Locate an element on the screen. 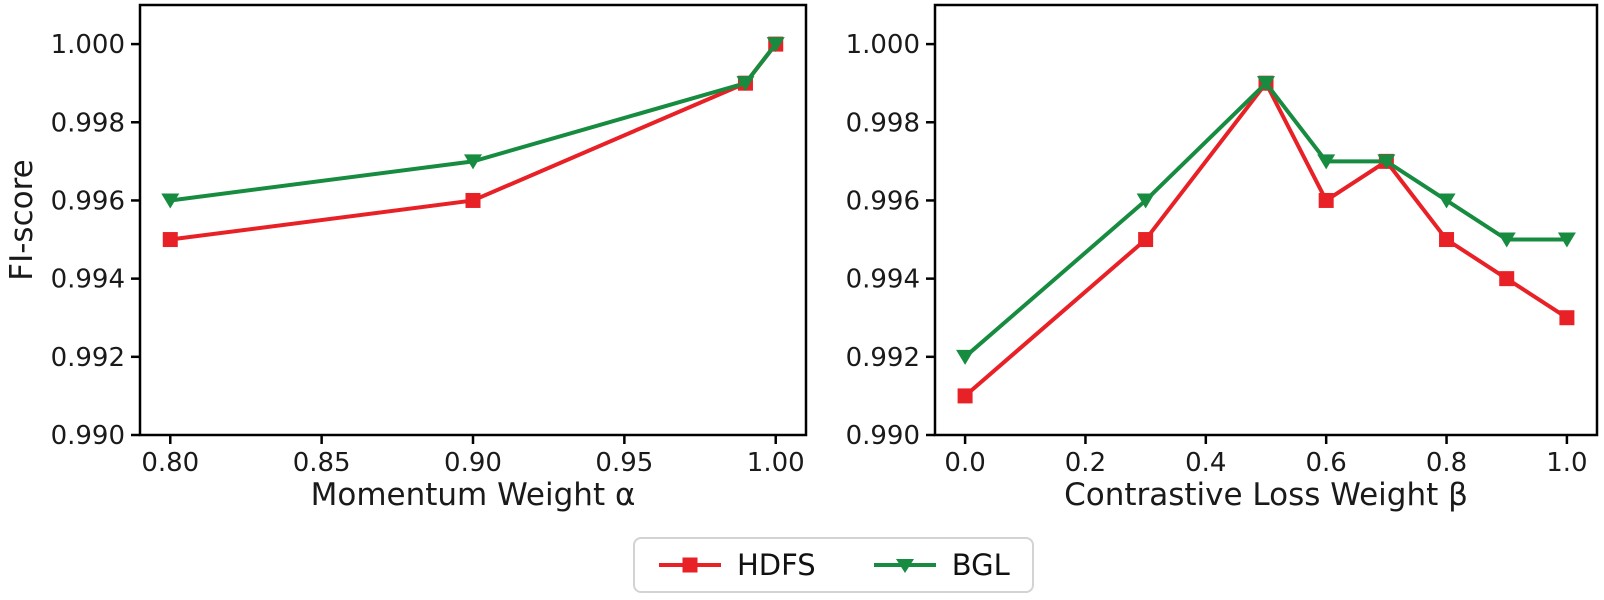 Image resolution: width=1604 pixels, height=600 pixels. x-tick-label: 0.8 is located at coordinates (1446, 463).